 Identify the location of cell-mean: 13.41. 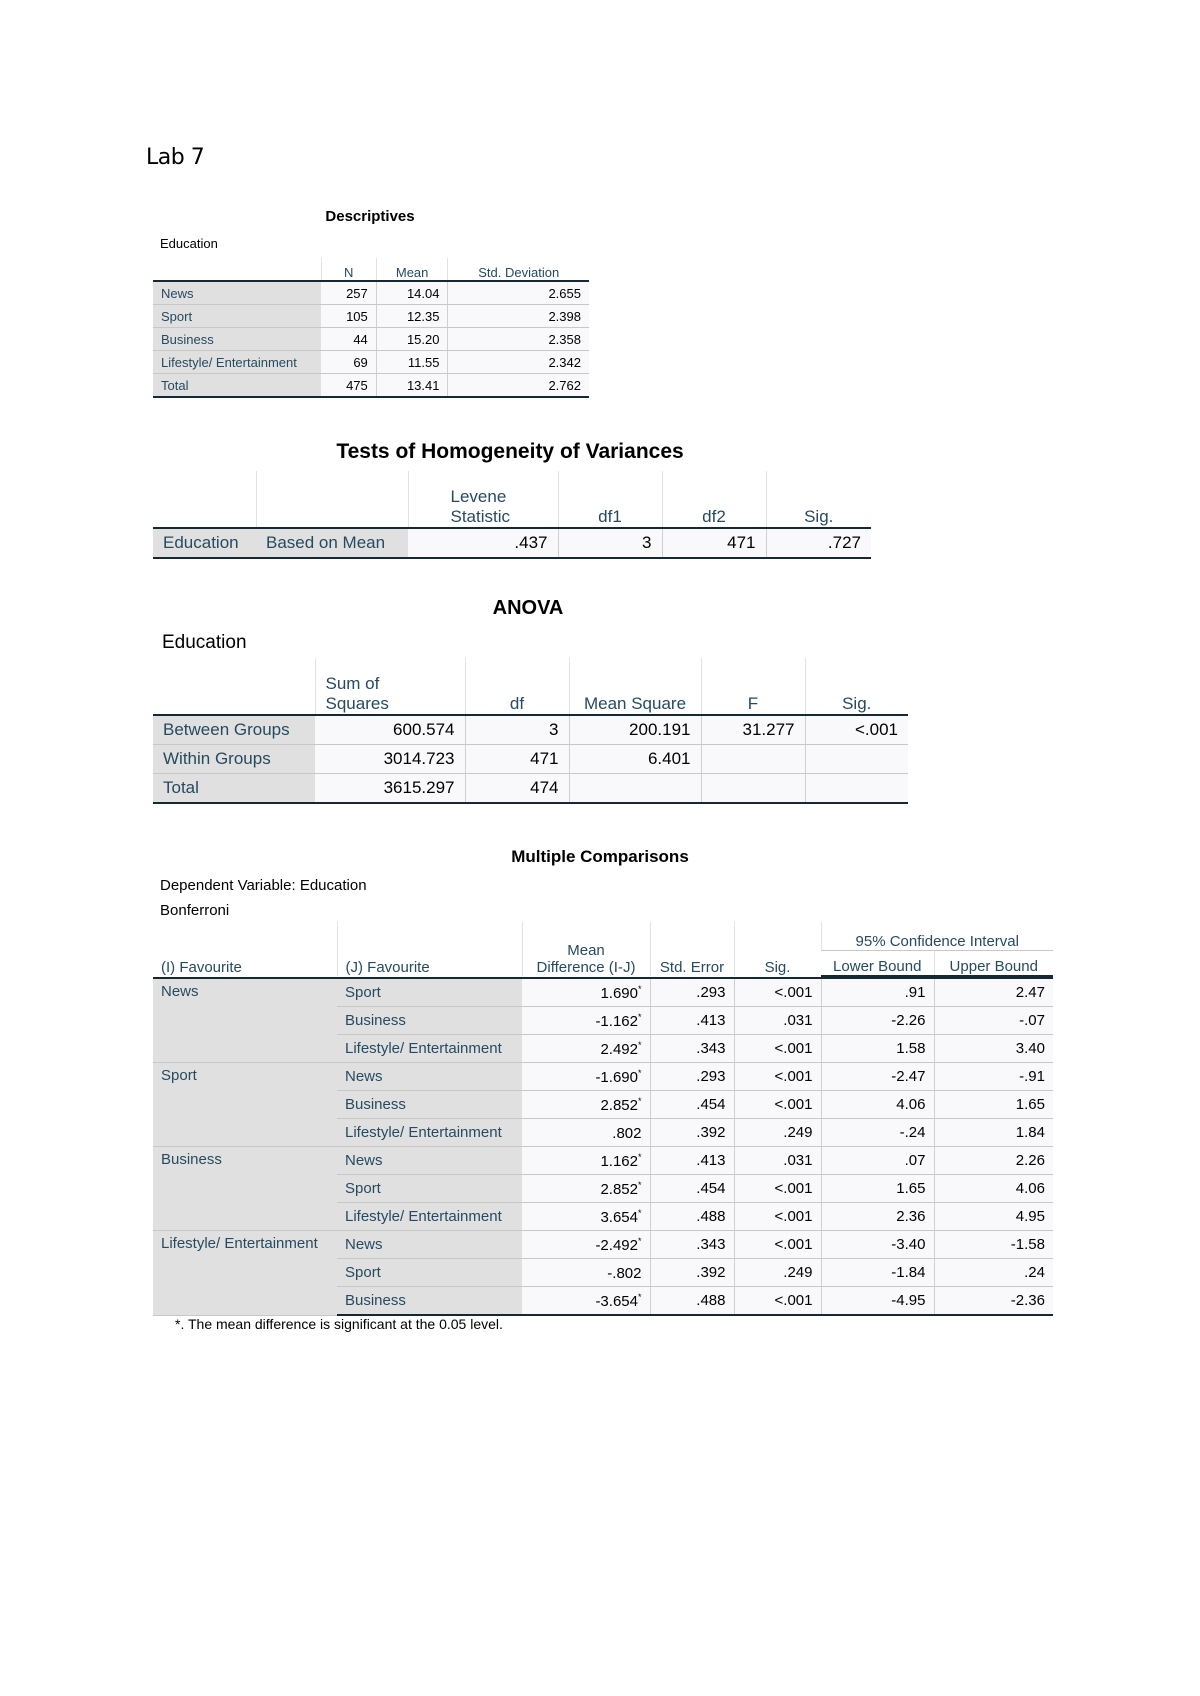
(411, 385).